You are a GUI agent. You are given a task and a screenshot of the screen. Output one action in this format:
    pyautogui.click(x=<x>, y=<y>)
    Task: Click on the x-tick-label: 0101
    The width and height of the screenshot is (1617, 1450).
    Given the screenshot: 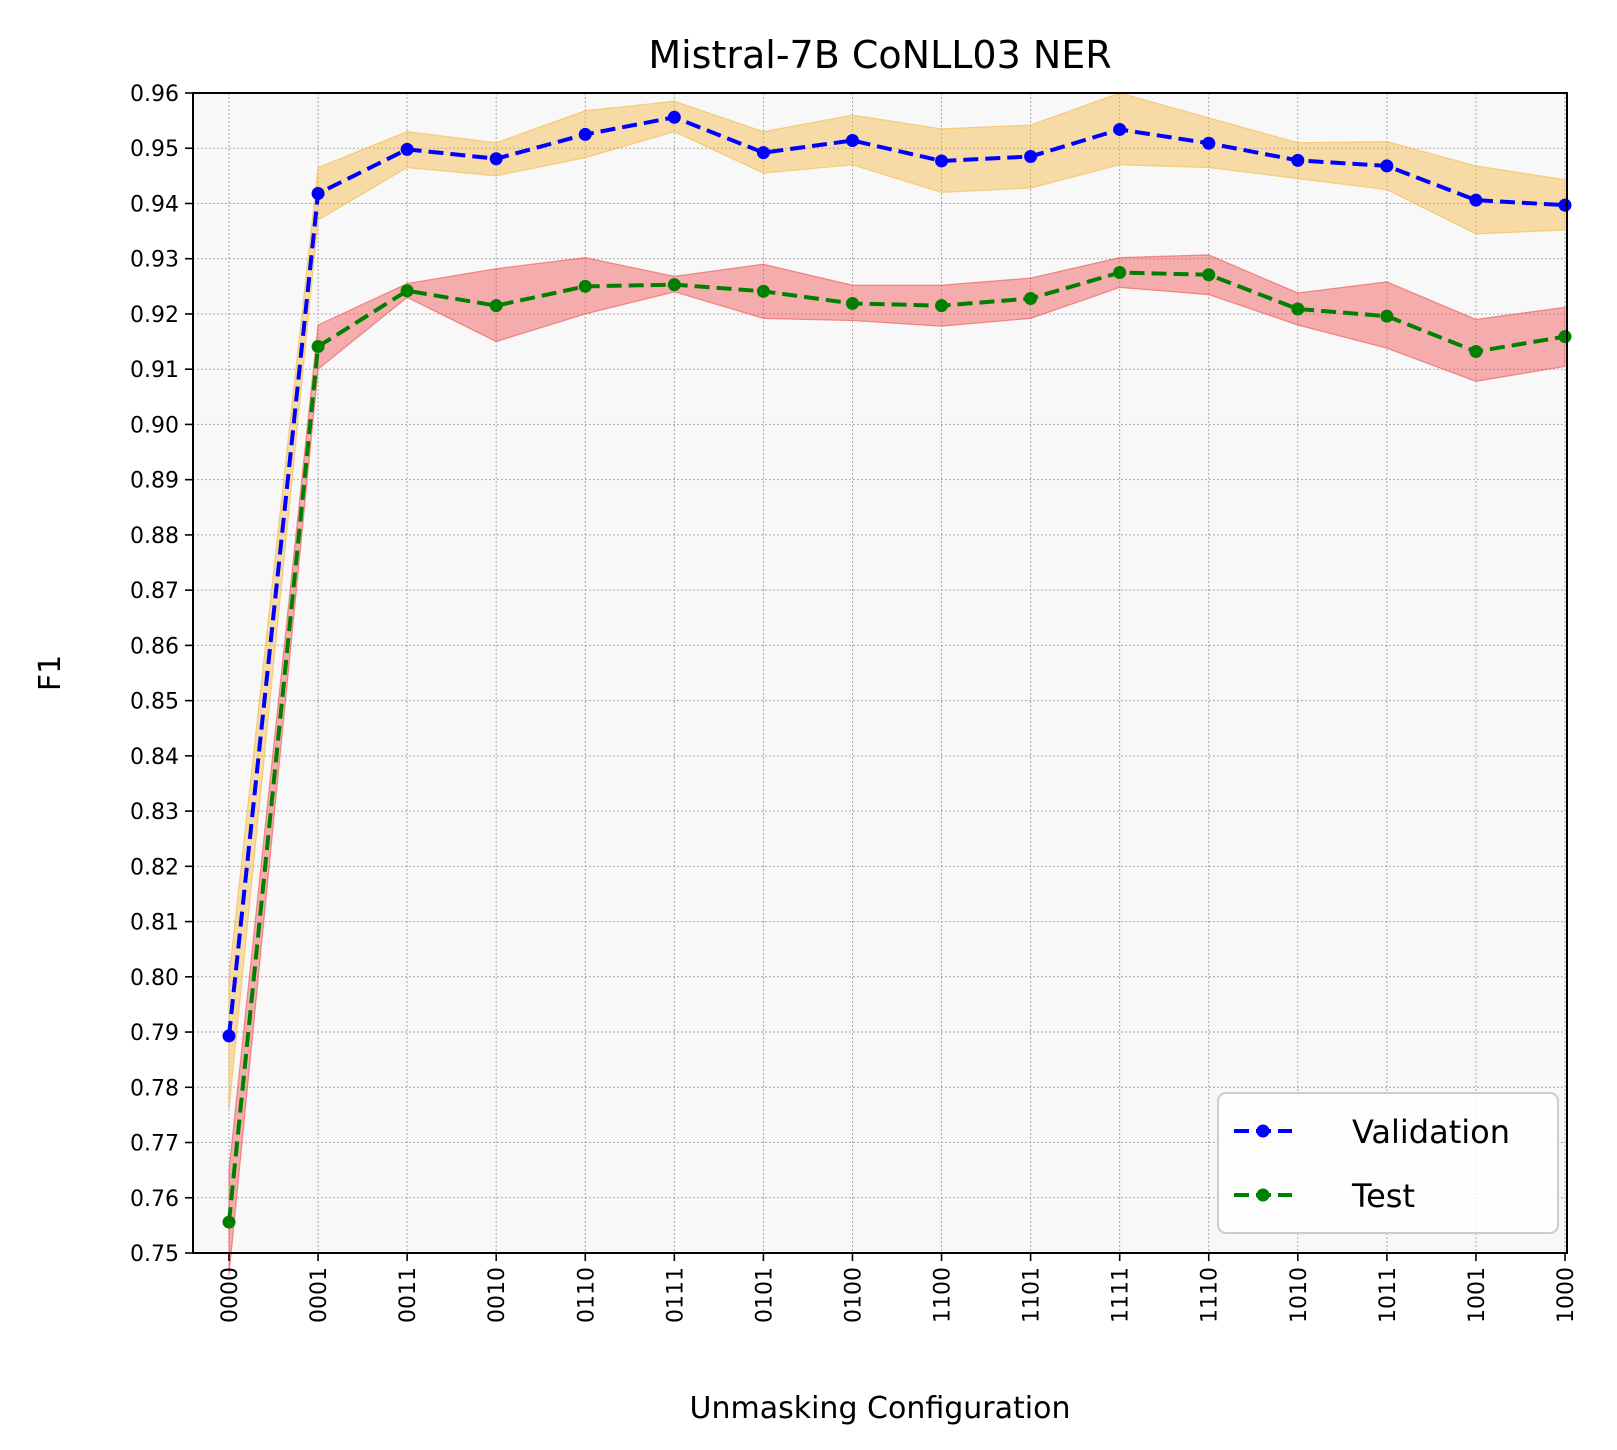 What is the action you would take?
    pyautogui.click(x=764, y=1295)
    